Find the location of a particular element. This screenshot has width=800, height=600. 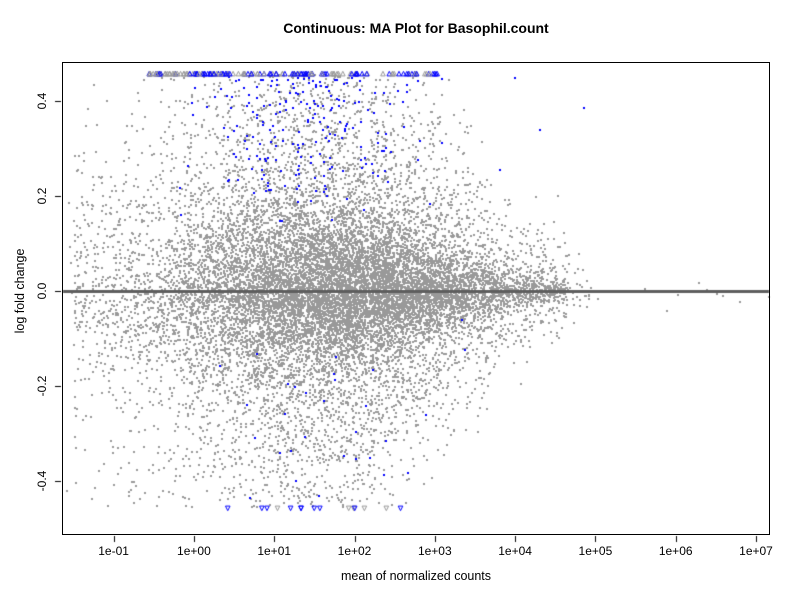

x-tick-label: 1e+01 is located at coordinates (274, 551).